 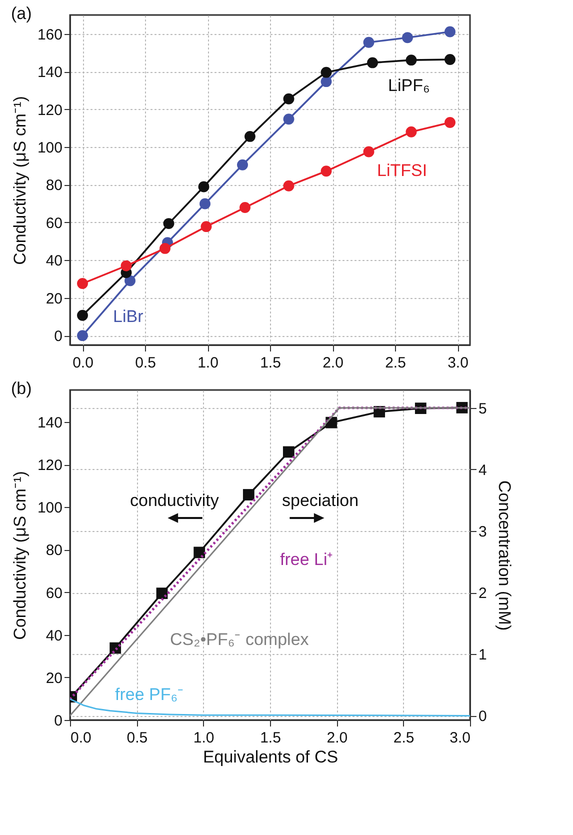 What do you see at coordinates (21, 13) in the screenshot?
I see `chart-title: (a)` at bounding box center [21, 13].